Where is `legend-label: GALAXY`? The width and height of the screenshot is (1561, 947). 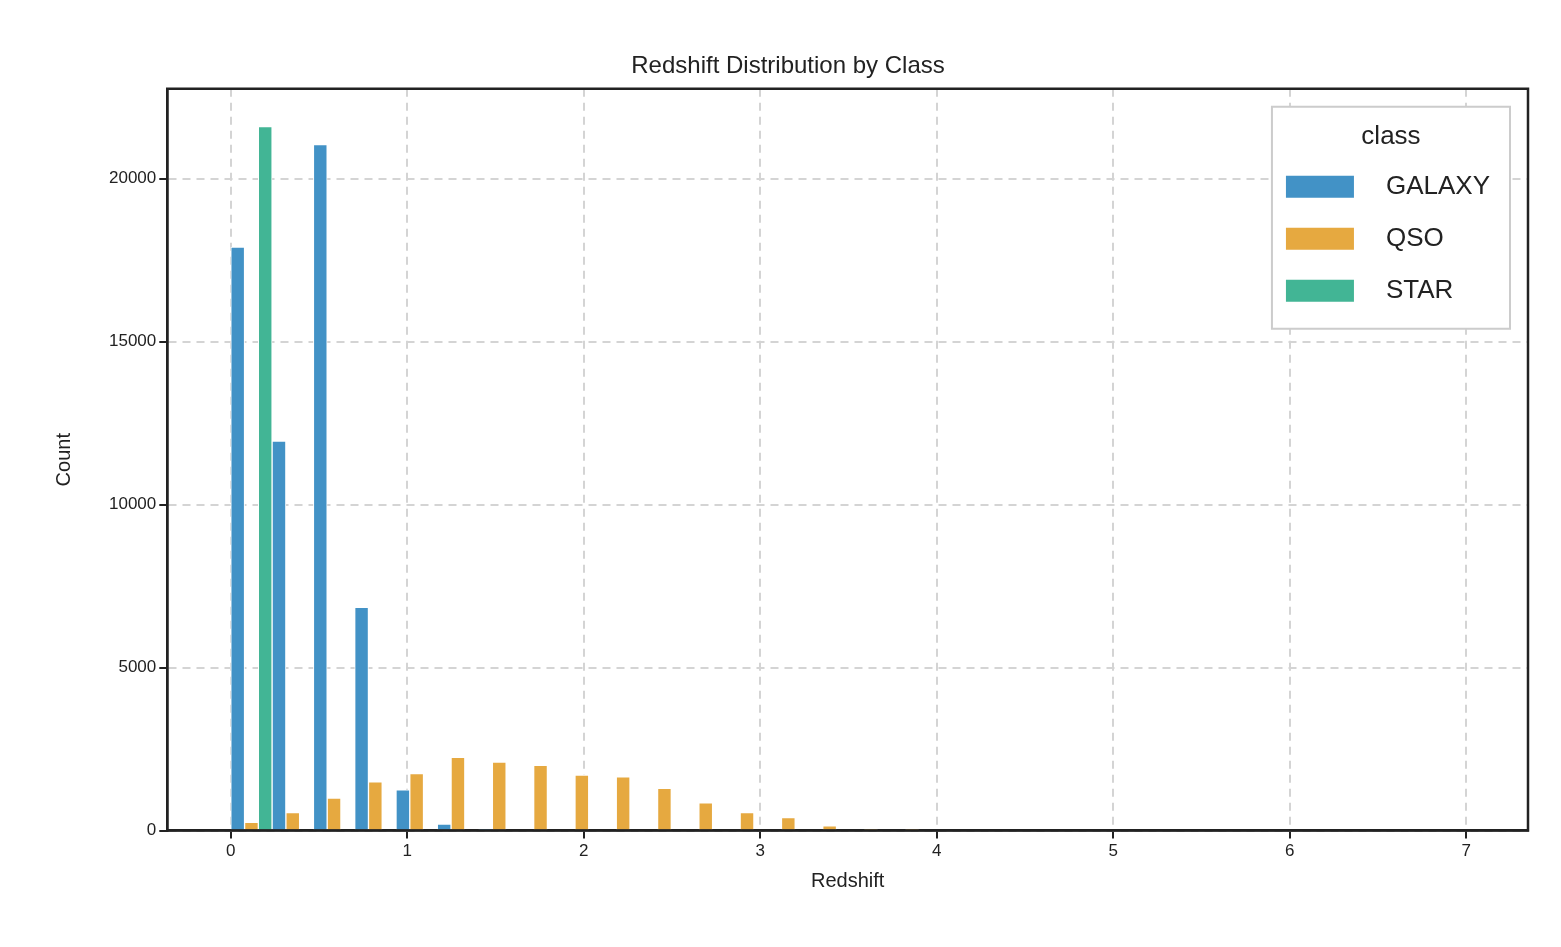
legend-label: GALAXY is located at coordinates (1438, 184).